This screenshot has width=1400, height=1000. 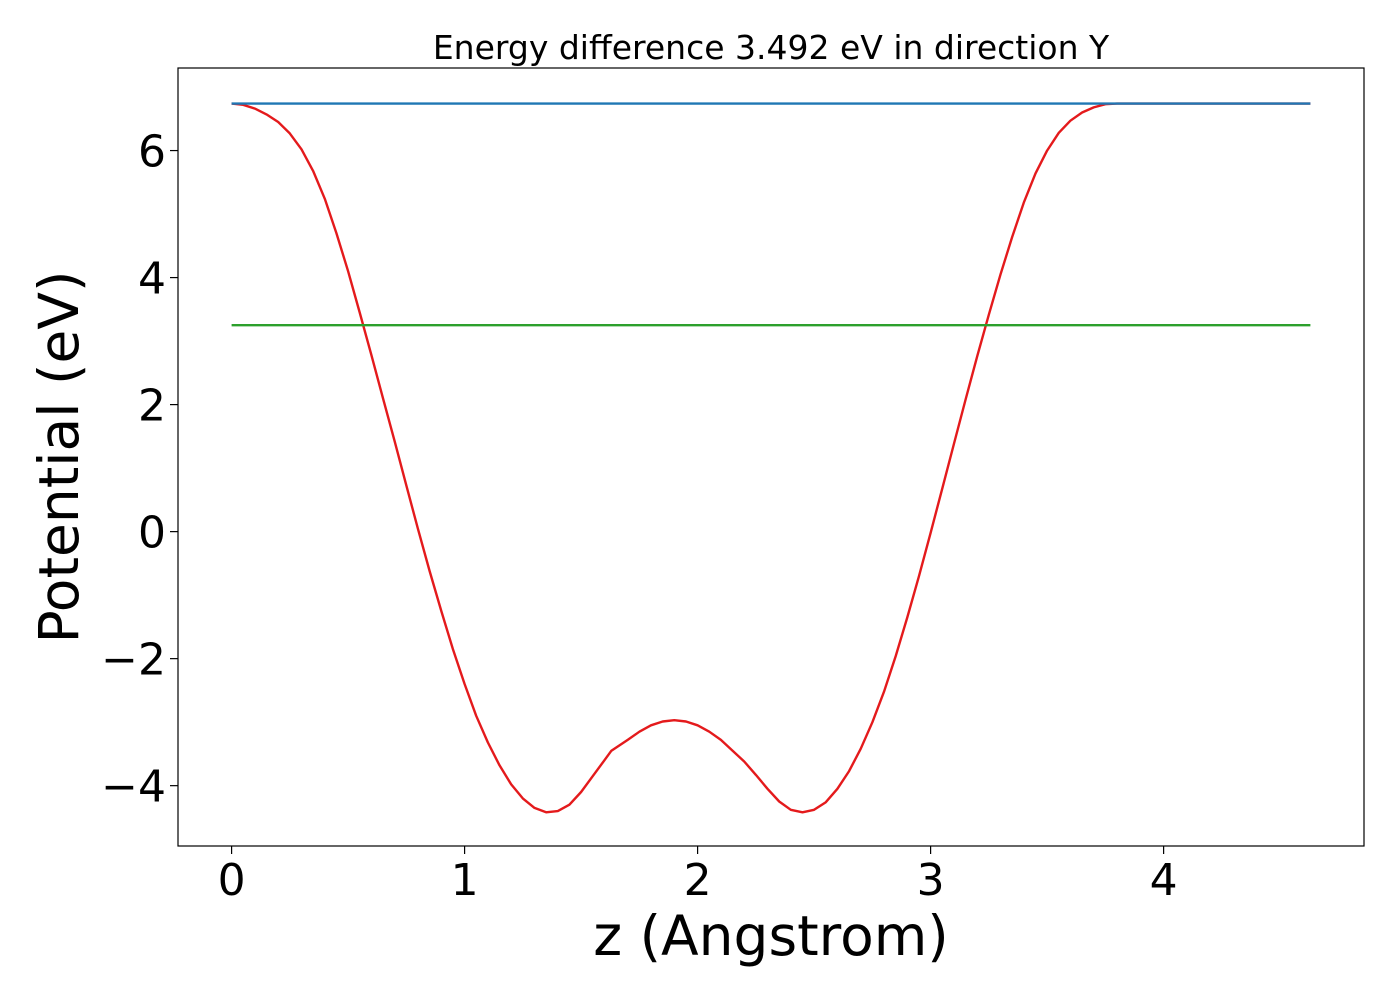 I want to click on x-tick-label: 4, so click(x=1164, y=880).